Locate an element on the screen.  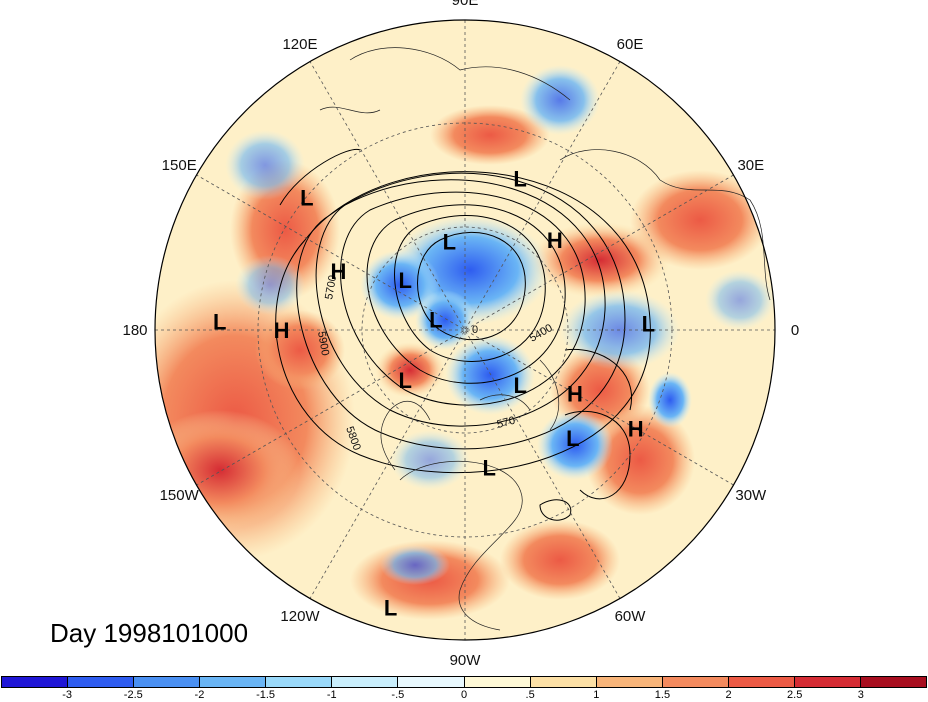
contour-label: 5900 is located at coordinates (323, 343).